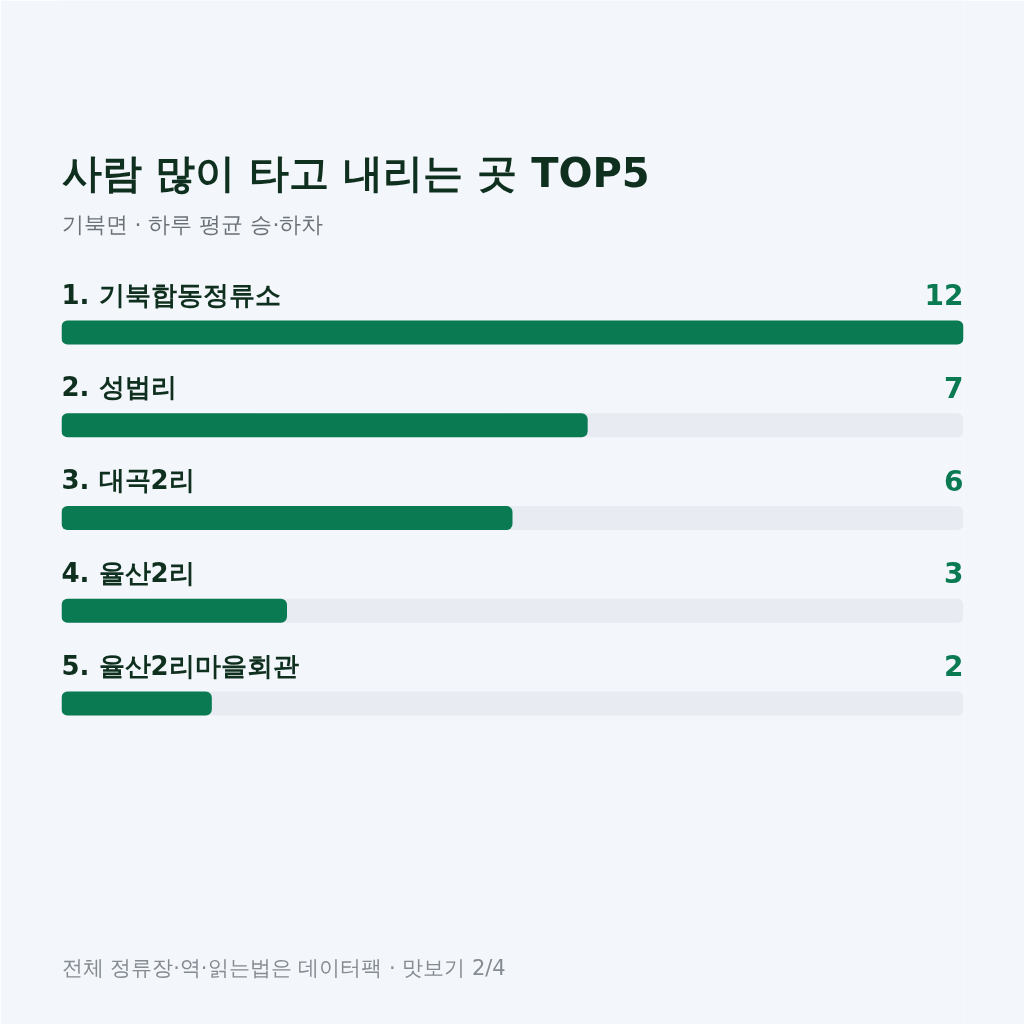 Image resolution: width=1024 pixels, height=1024 pixels. I want to click on y-tick-label: 5. 율산2리마을회관, so click(180, 665).